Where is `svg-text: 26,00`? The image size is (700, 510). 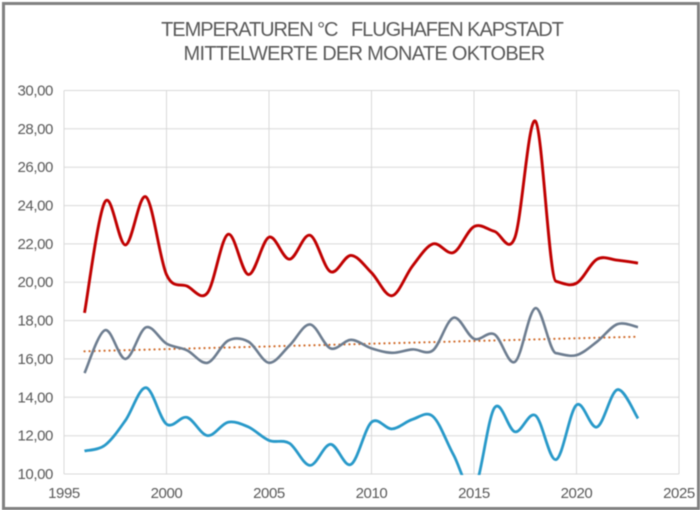
svg-text: 26,00 is located at coordinates (35, 167).